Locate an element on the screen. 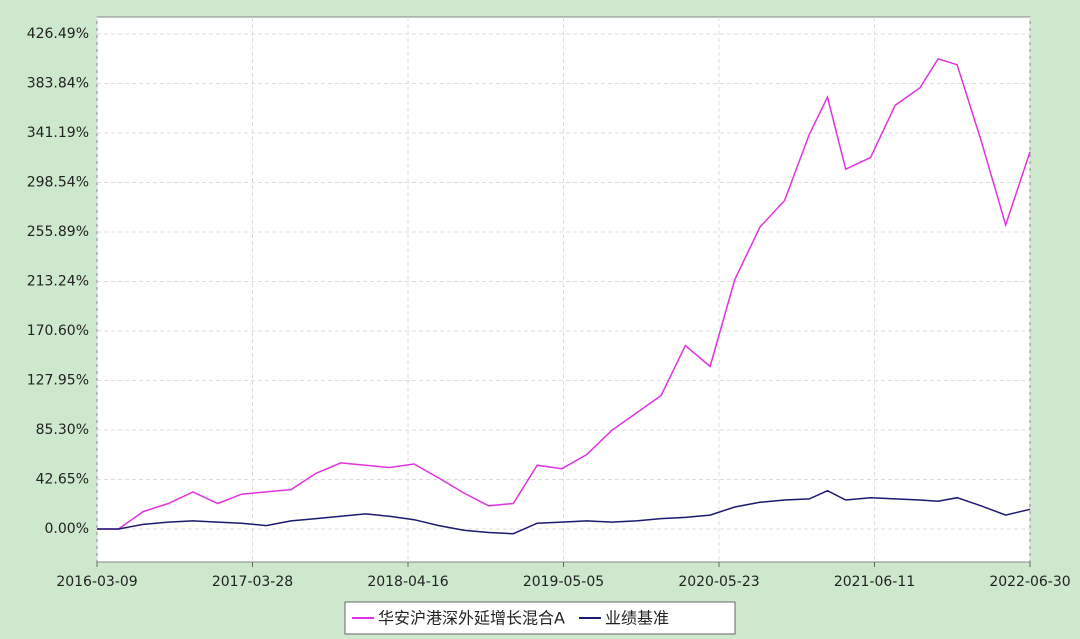 The height and width of the screenshot is (639, 1080). y-tick-label: 213.24% is located at coordinates (58, 282).